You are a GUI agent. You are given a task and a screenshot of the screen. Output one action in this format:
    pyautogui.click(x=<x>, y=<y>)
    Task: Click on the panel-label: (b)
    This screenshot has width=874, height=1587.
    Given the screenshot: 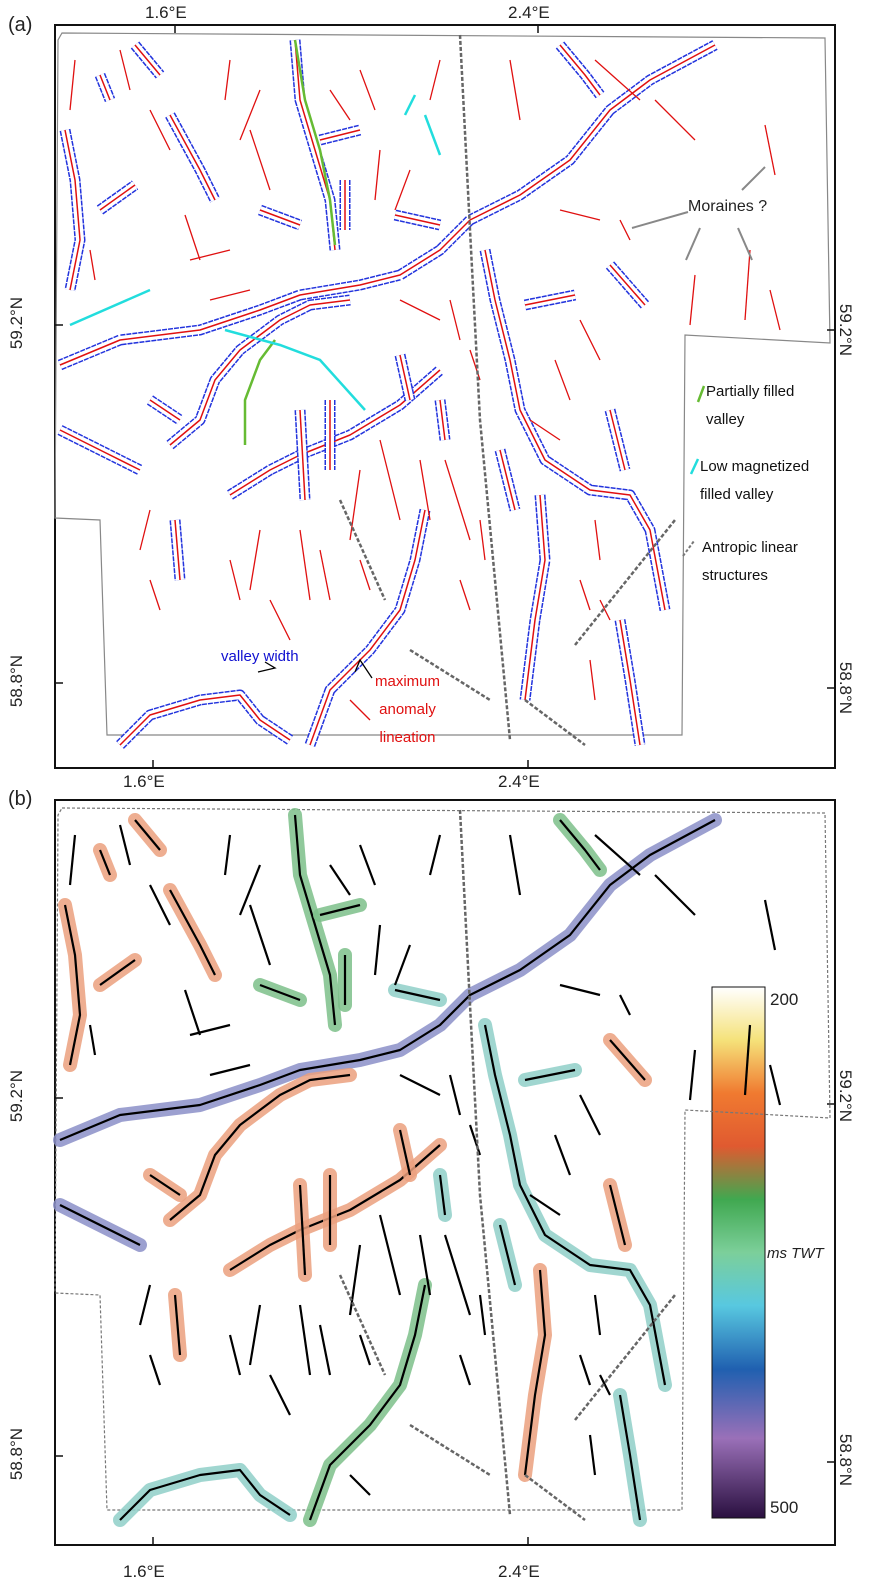 What is the action you would take?
    pyautogui.click(x=20, y=799)
    